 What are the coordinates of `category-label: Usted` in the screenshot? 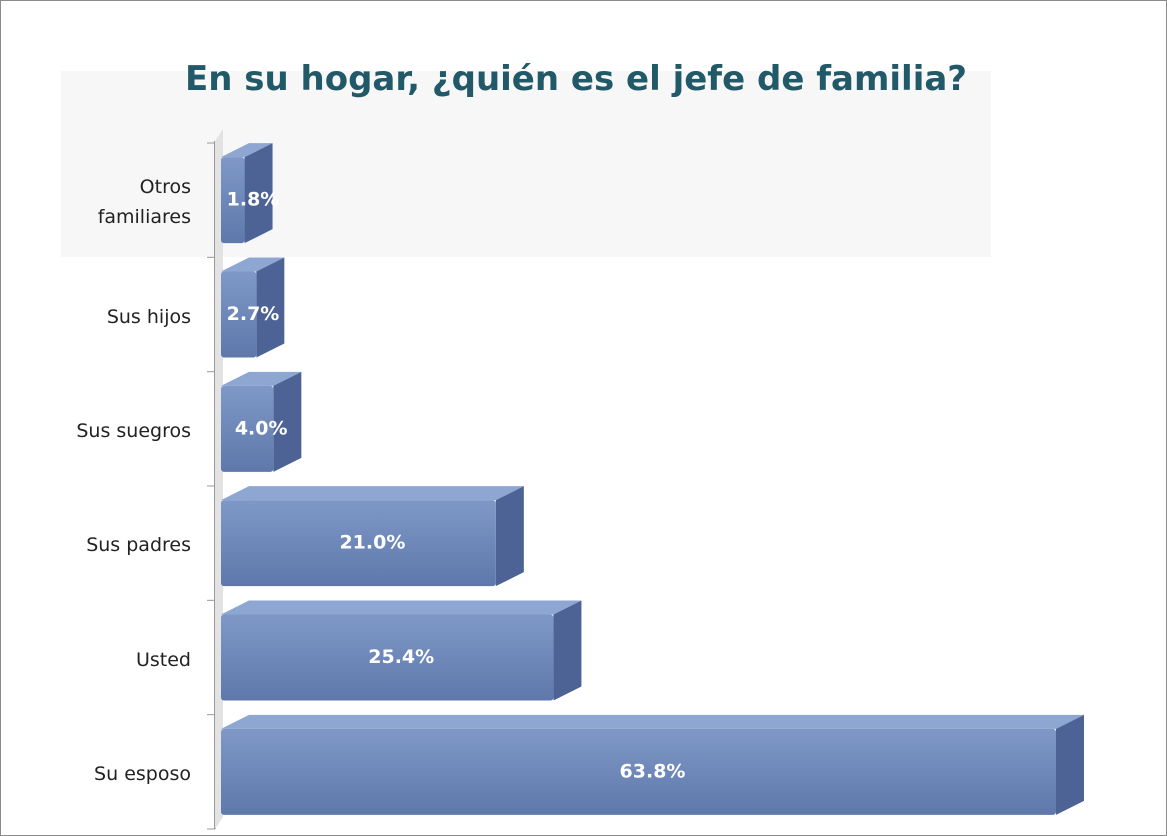 It's located at (163, 659).